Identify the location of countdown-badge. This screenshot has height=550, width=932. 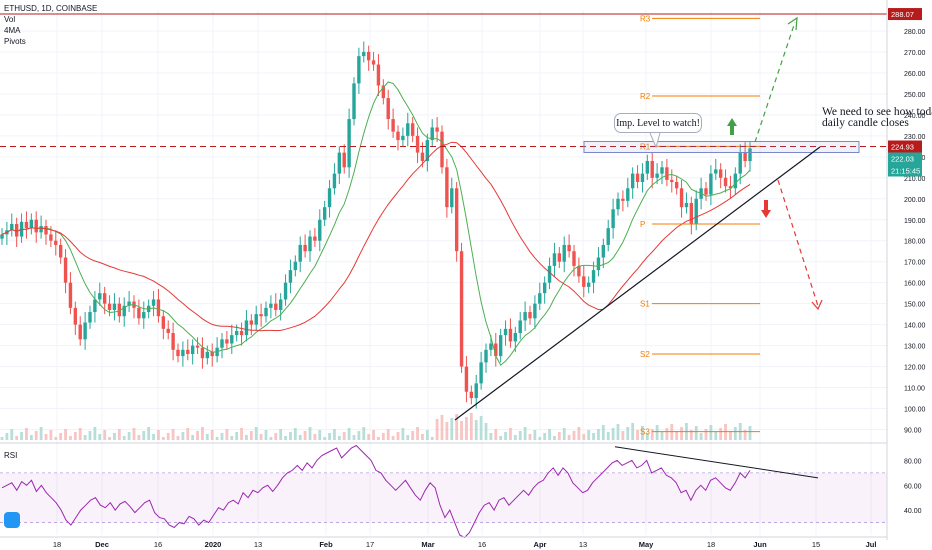
(905, 170).